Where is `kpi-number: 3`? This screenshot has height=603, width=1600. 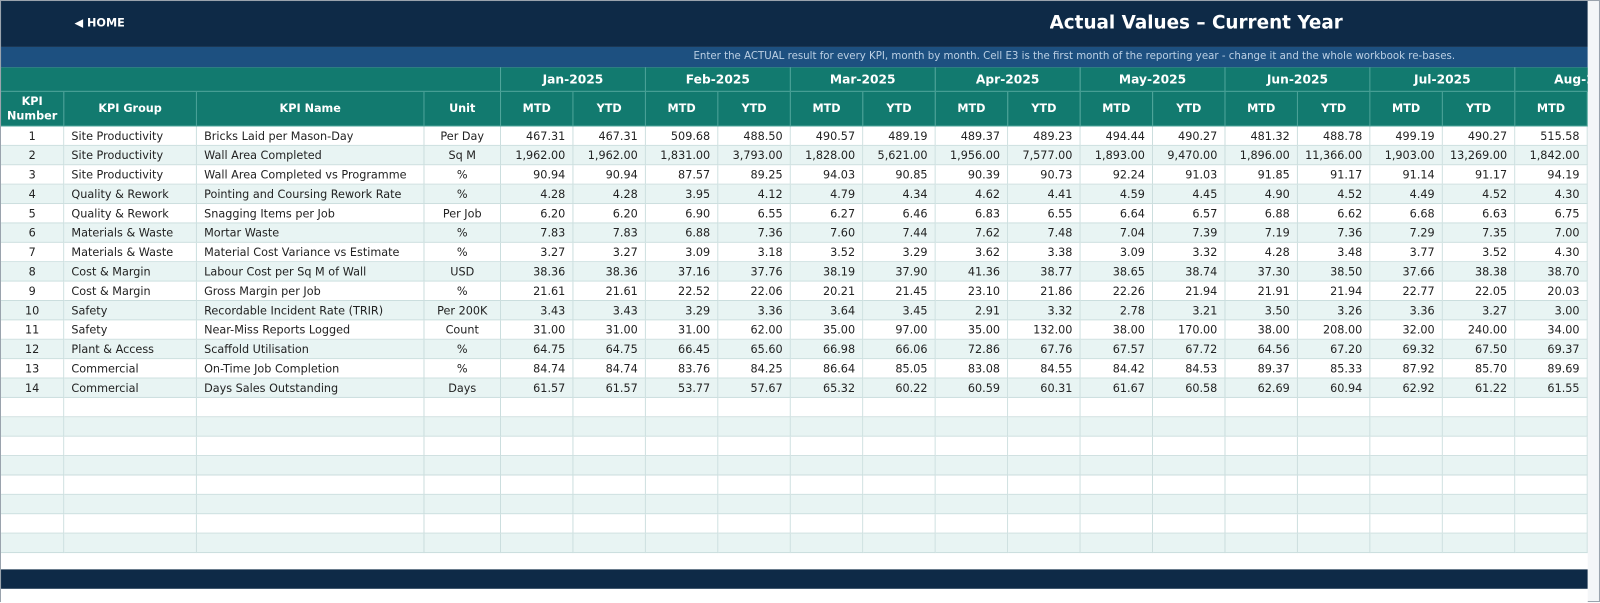 kpi-number: 3 is located at coordinates (32, 174).